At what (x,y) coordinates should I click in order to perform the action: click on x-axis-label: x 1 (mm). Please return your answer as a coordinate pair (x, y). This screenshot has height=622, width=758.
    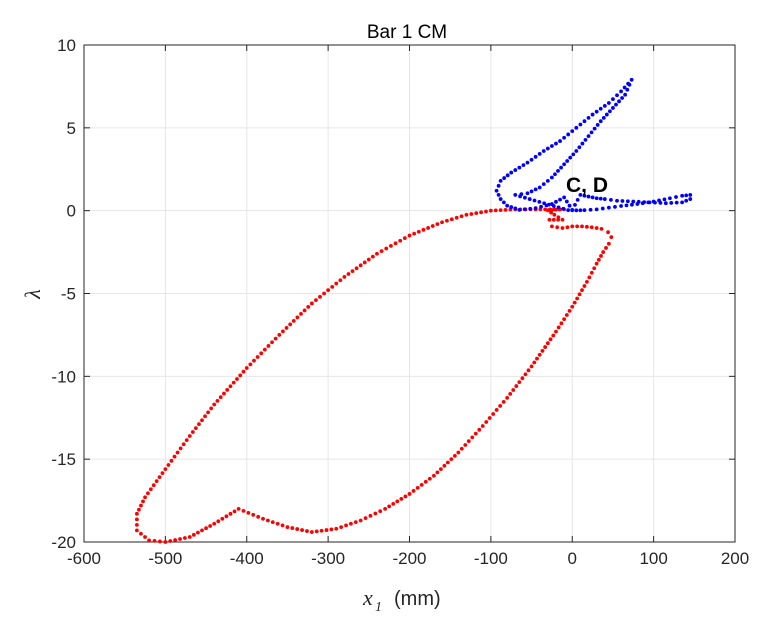
    Looking at the image, I should click on (401, 600).